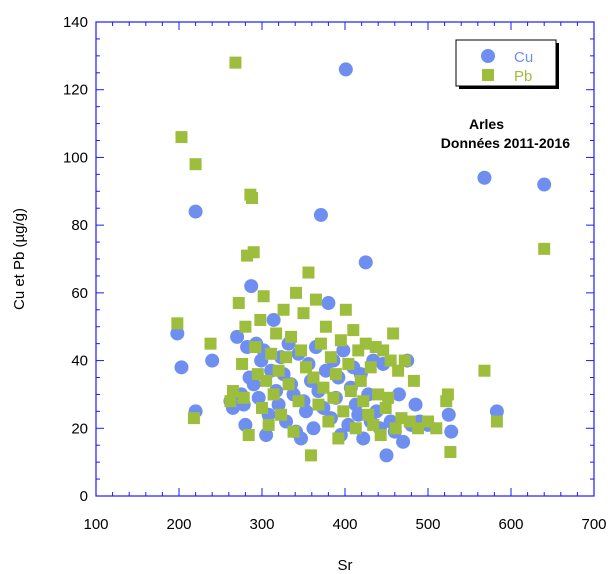  Describe the element at coordinates (507, 64) in the screenshot. I see `legend: Cu Pb` at that location.